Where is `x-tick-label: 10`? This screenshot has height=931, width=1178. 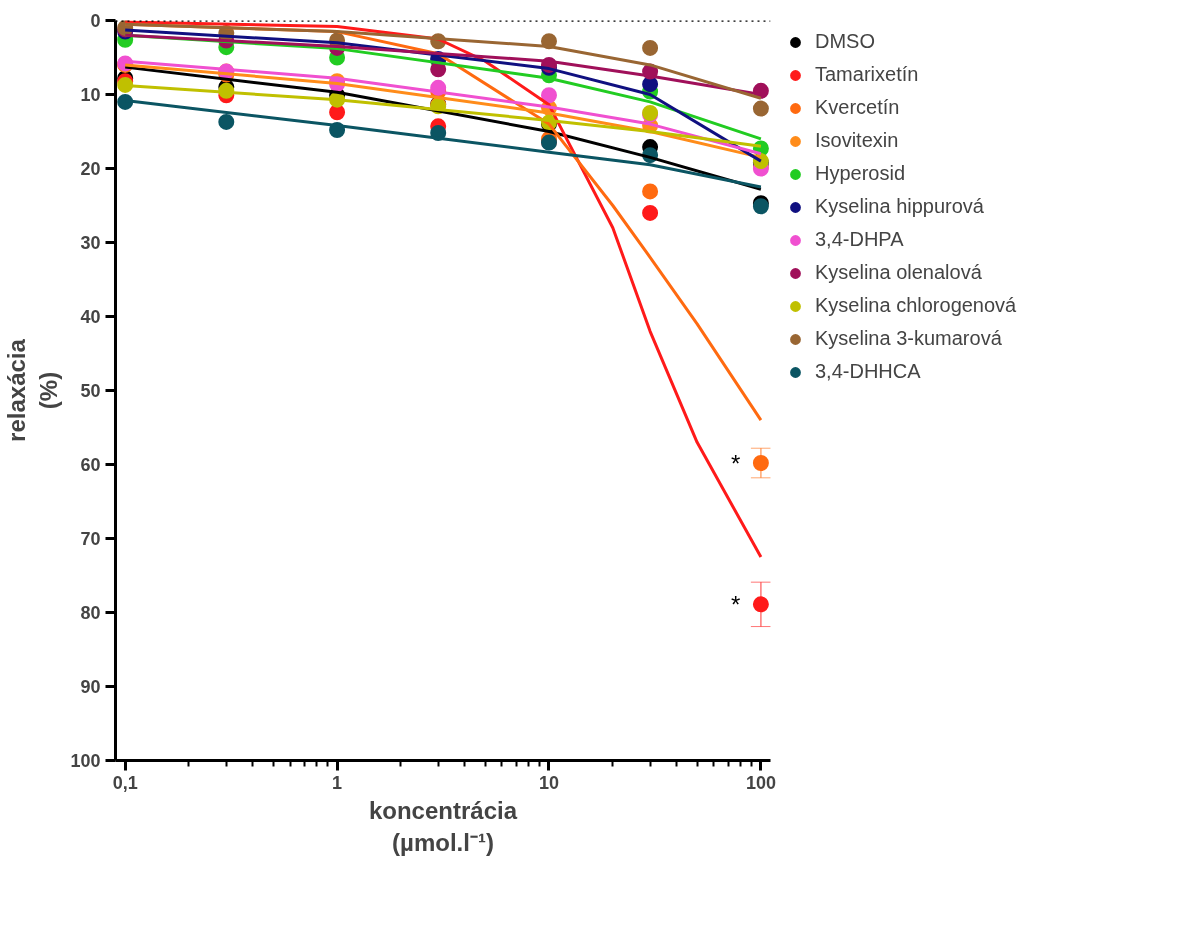
x-tick-label: 10 is located at coordinates (549, 782).